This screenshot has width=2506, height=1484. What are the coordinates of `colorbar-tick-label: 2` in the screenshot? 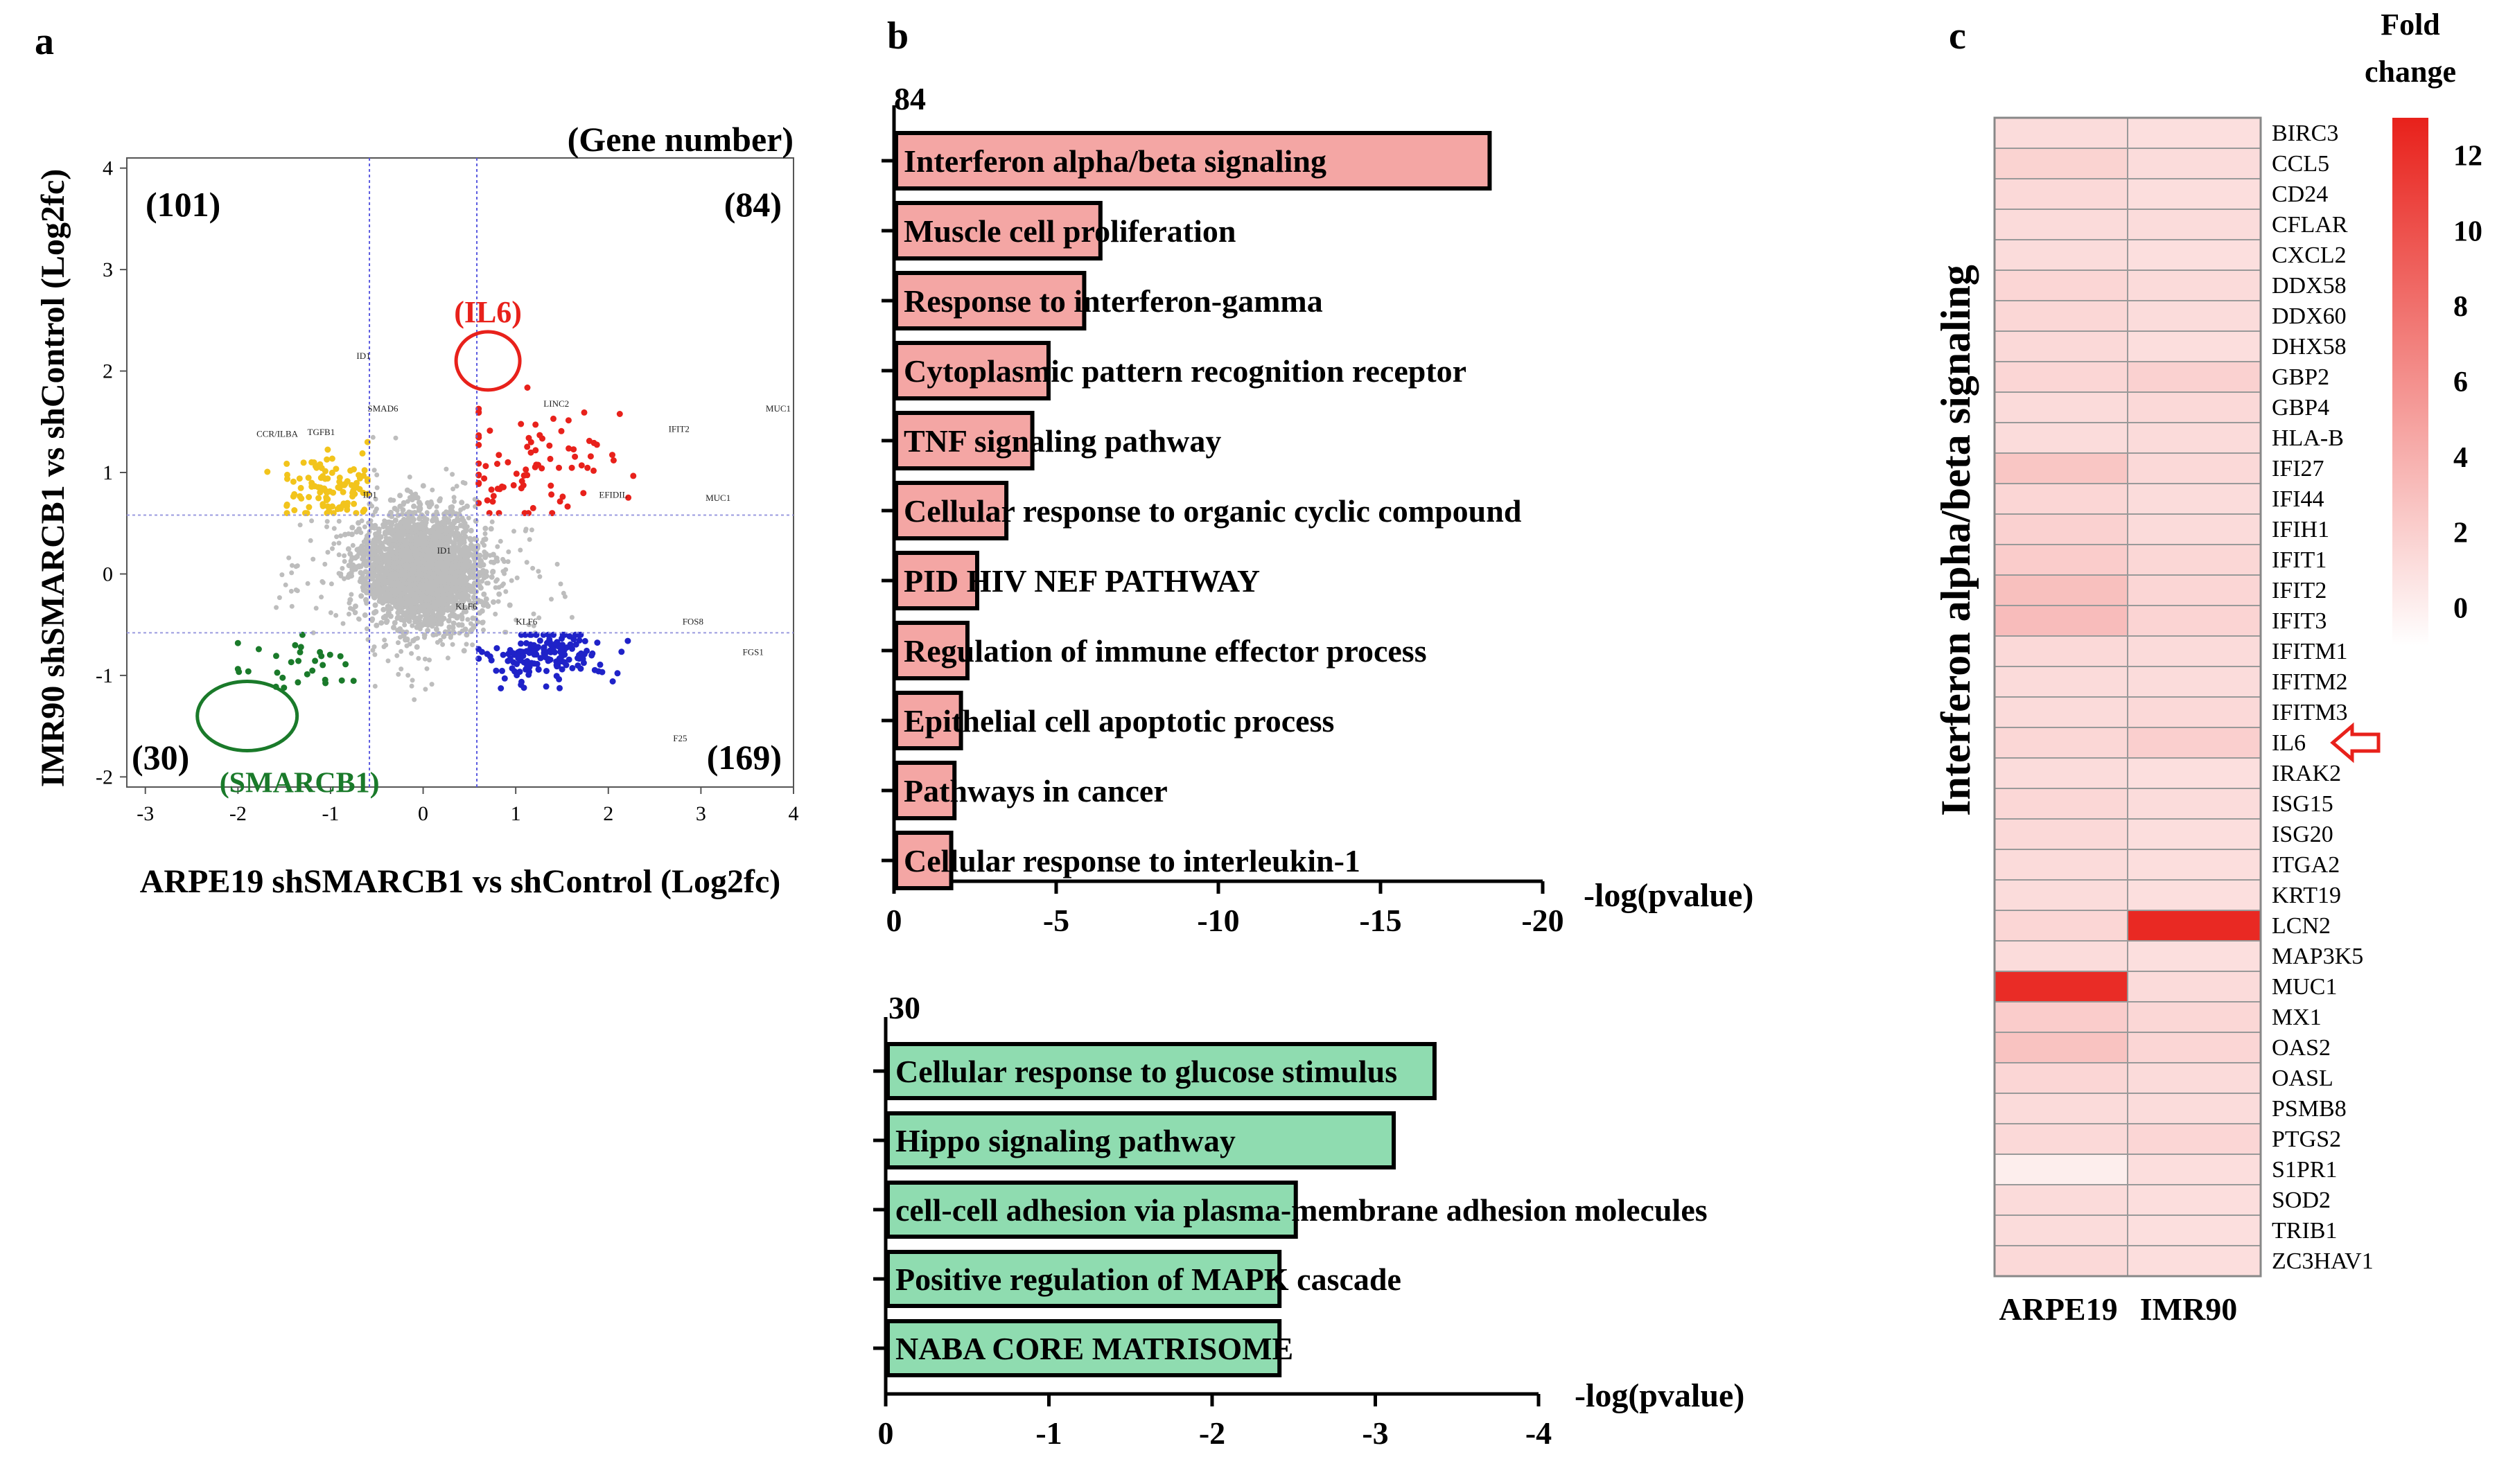 It's located at (2460, 533).